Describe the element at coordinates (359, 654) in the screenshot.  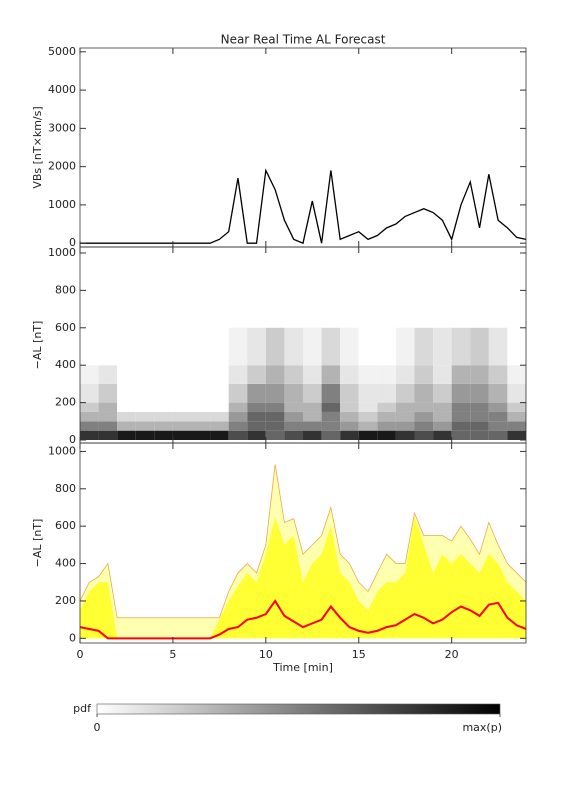
I see `x-tick-label: 15` at that location.